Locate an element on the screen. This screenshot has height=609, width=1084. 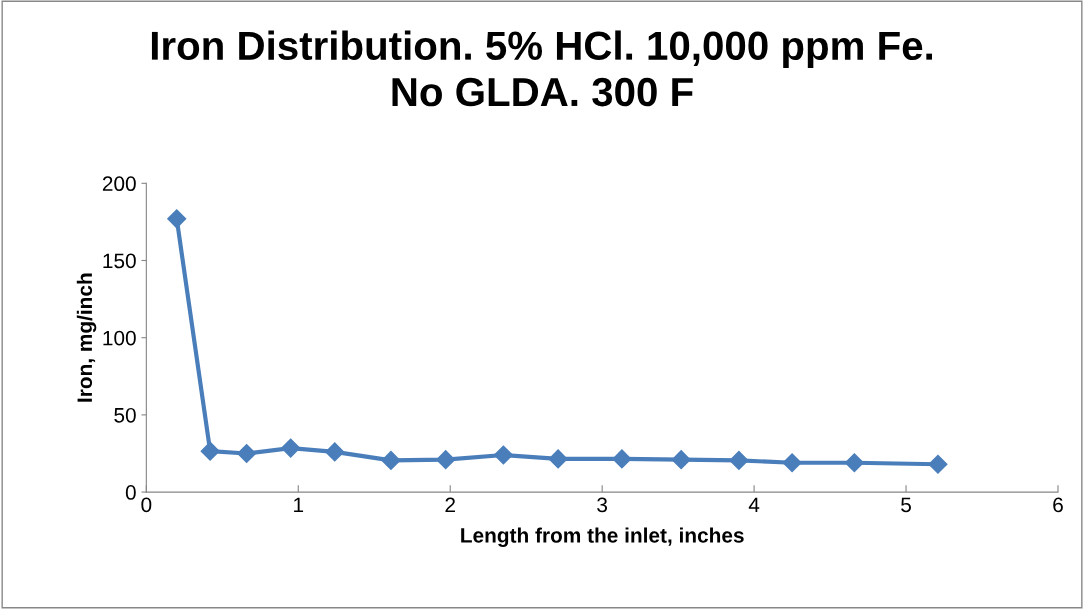
x-tick-label: 6 is located at coordinates (1058, 505).